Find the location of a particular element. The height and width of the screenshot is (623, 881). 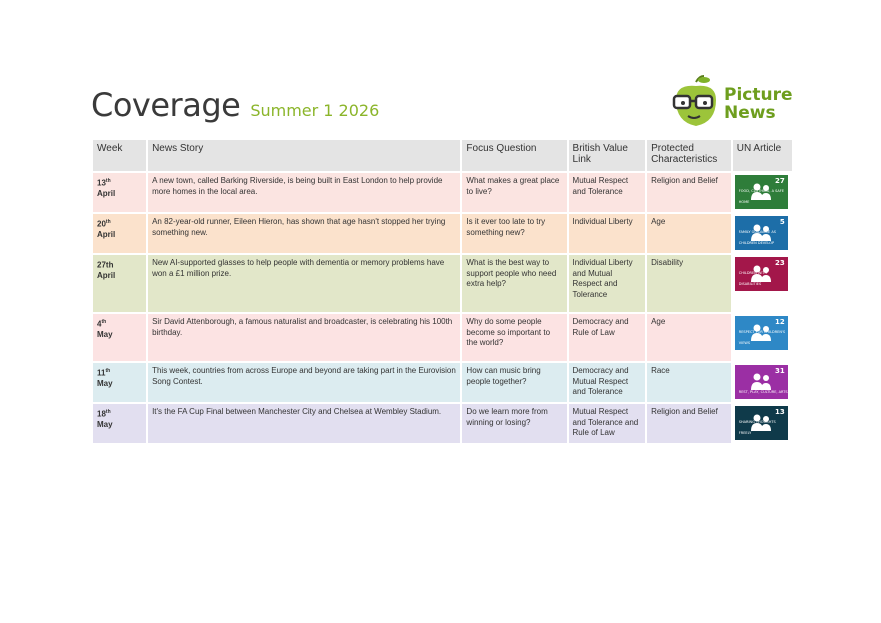

logo-line-2: News is located at coordinates (750, 113).